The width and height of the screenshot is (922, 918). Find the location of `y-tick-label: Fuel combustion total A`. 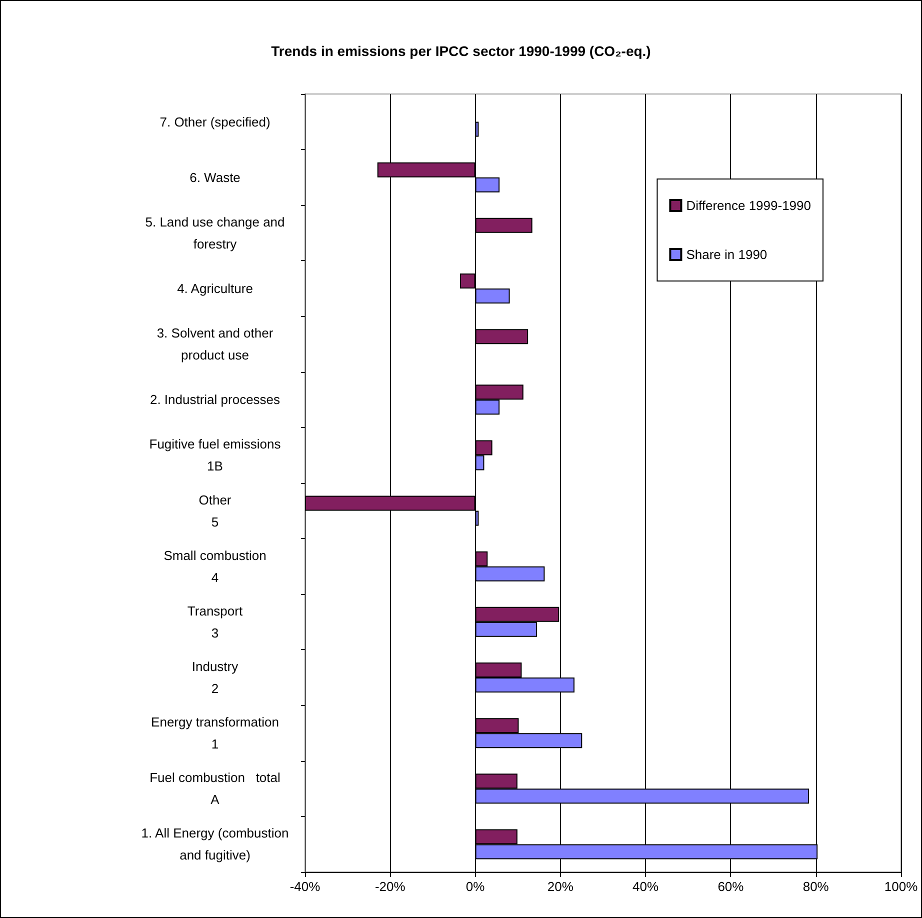

y-tick-label: Fuel combustion total A is located at coordinates (215, 789).